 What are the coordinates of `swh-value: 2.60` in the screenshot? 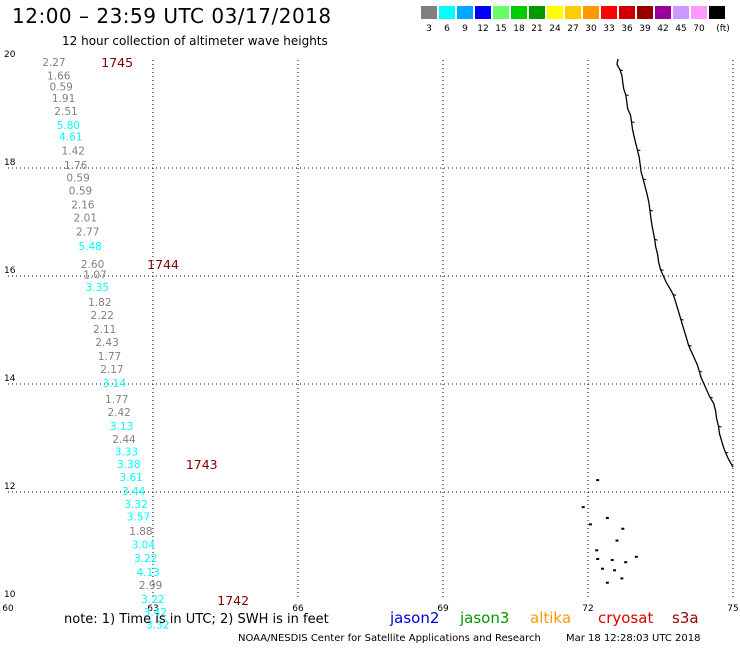 It's located at (92, 265).